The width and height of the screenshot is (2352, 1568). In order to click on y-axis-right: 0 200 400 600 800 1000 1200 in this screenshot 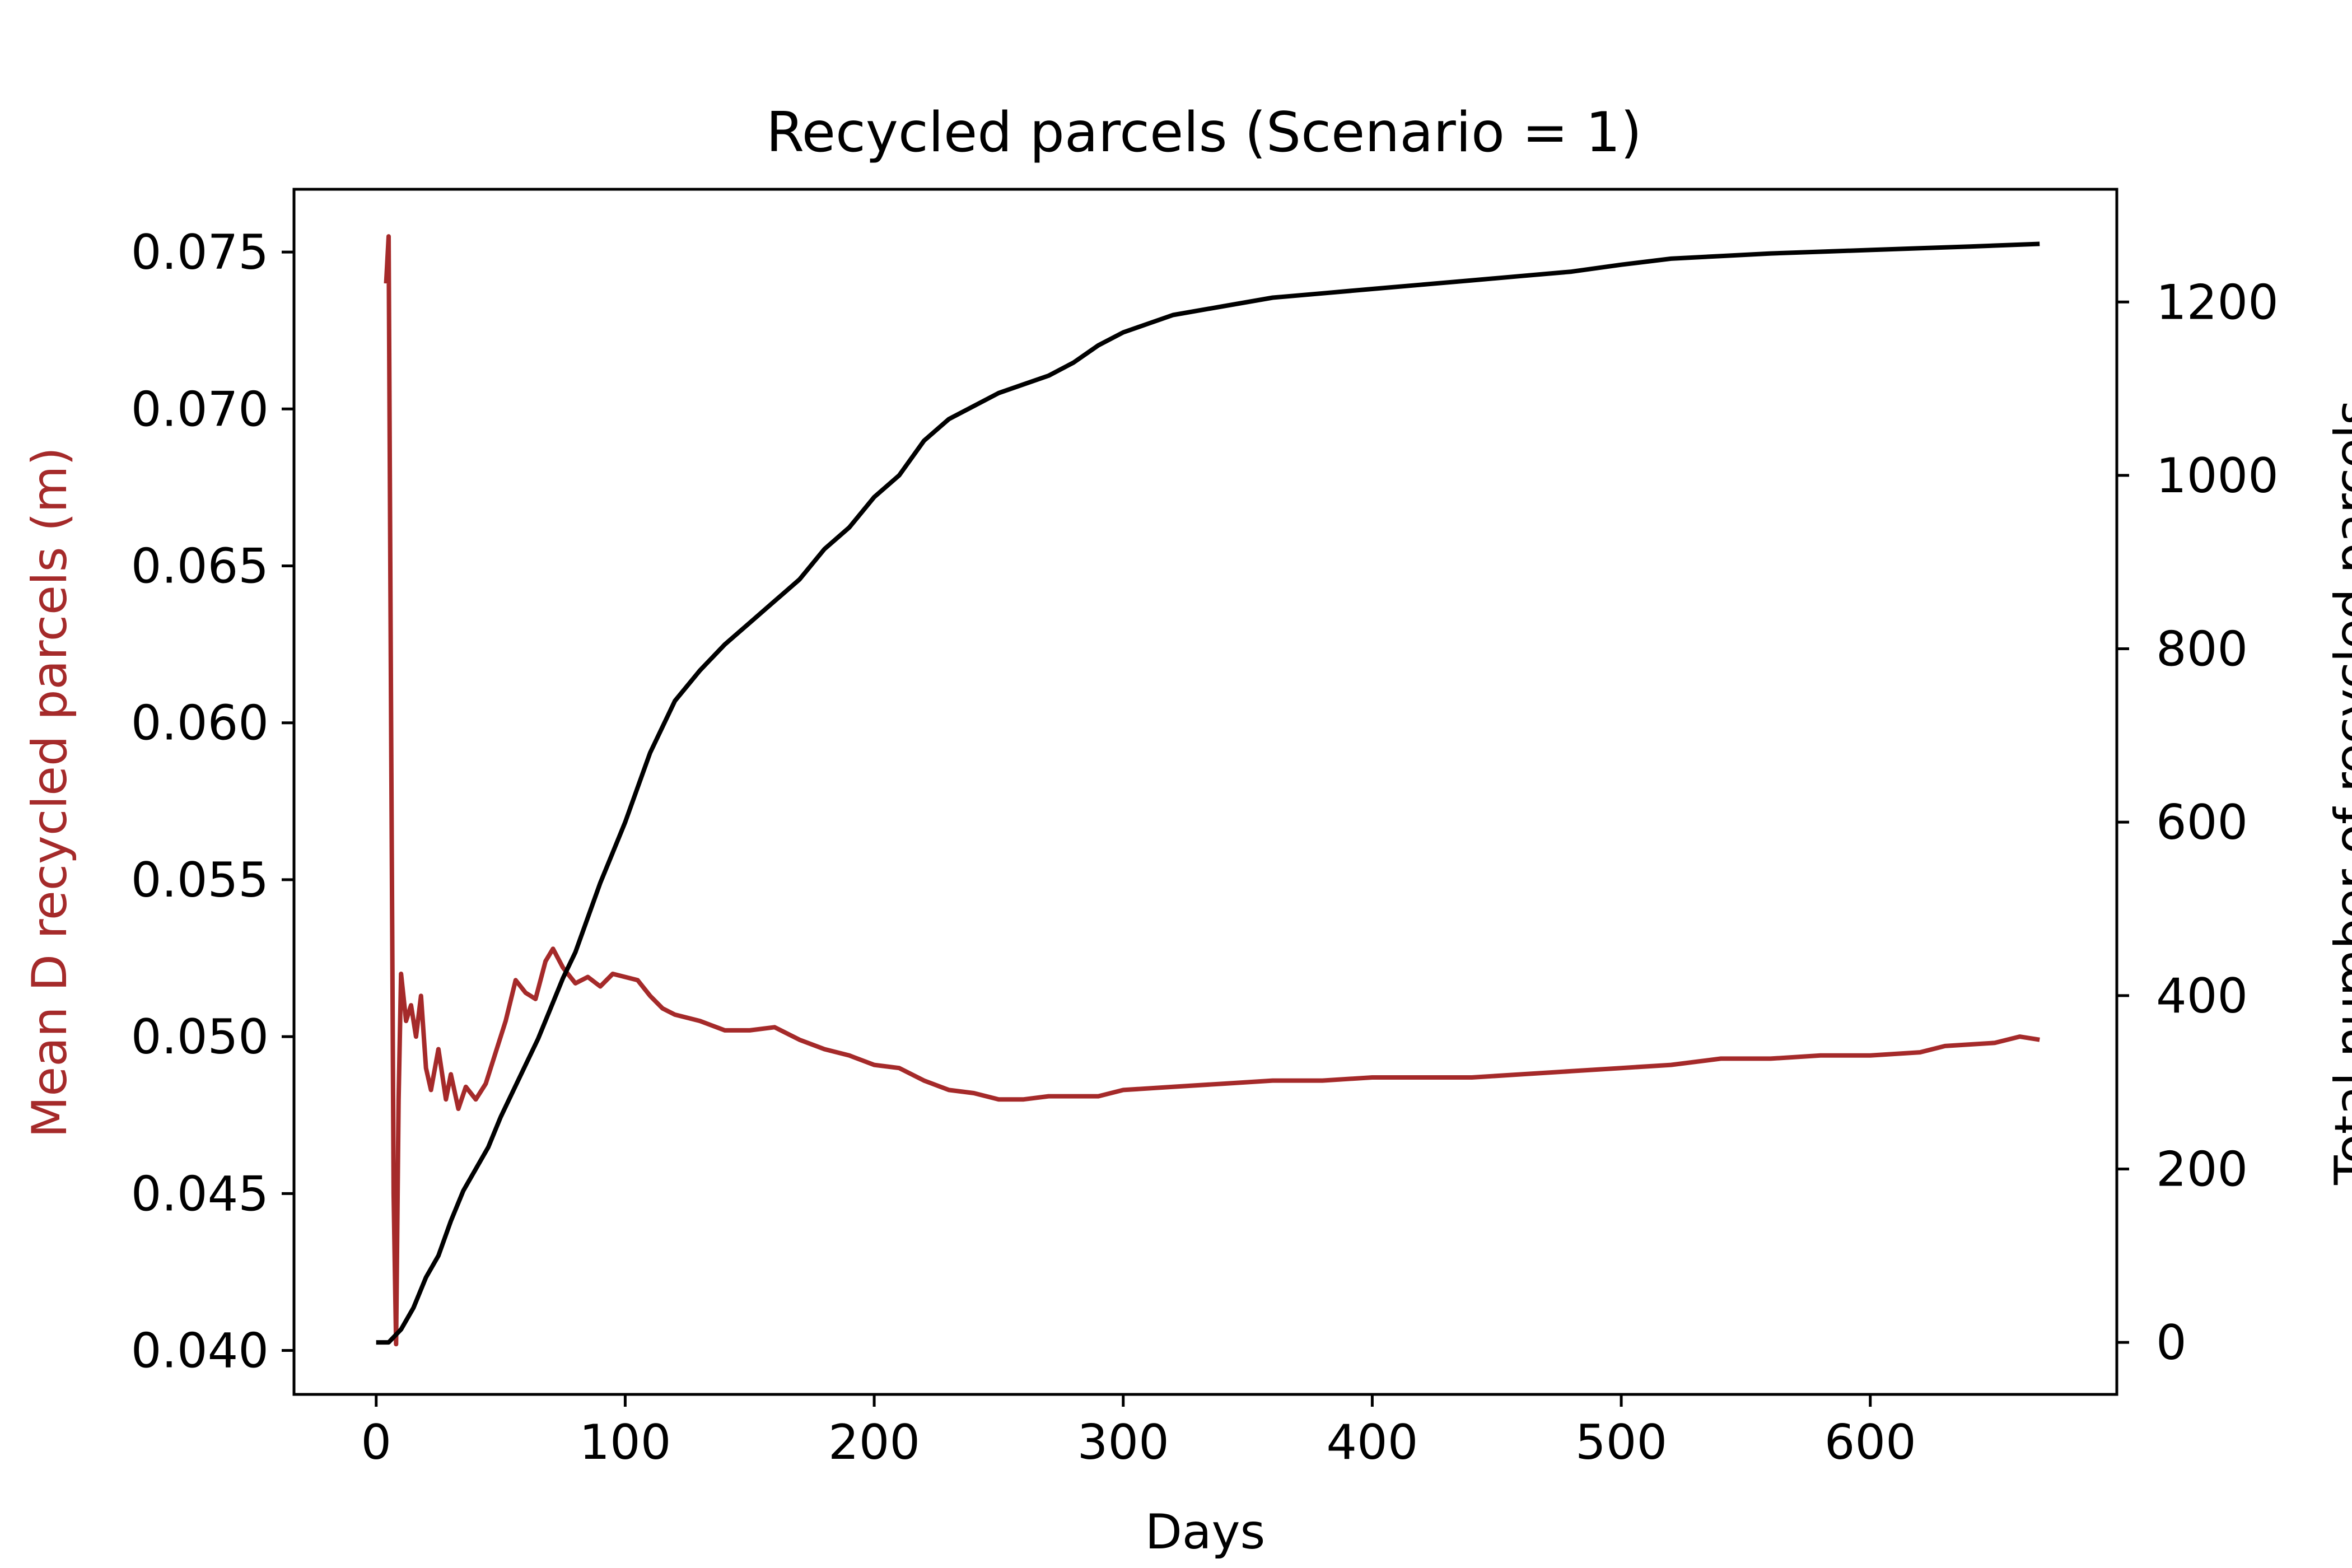, I will do `click(2198, 823)`.